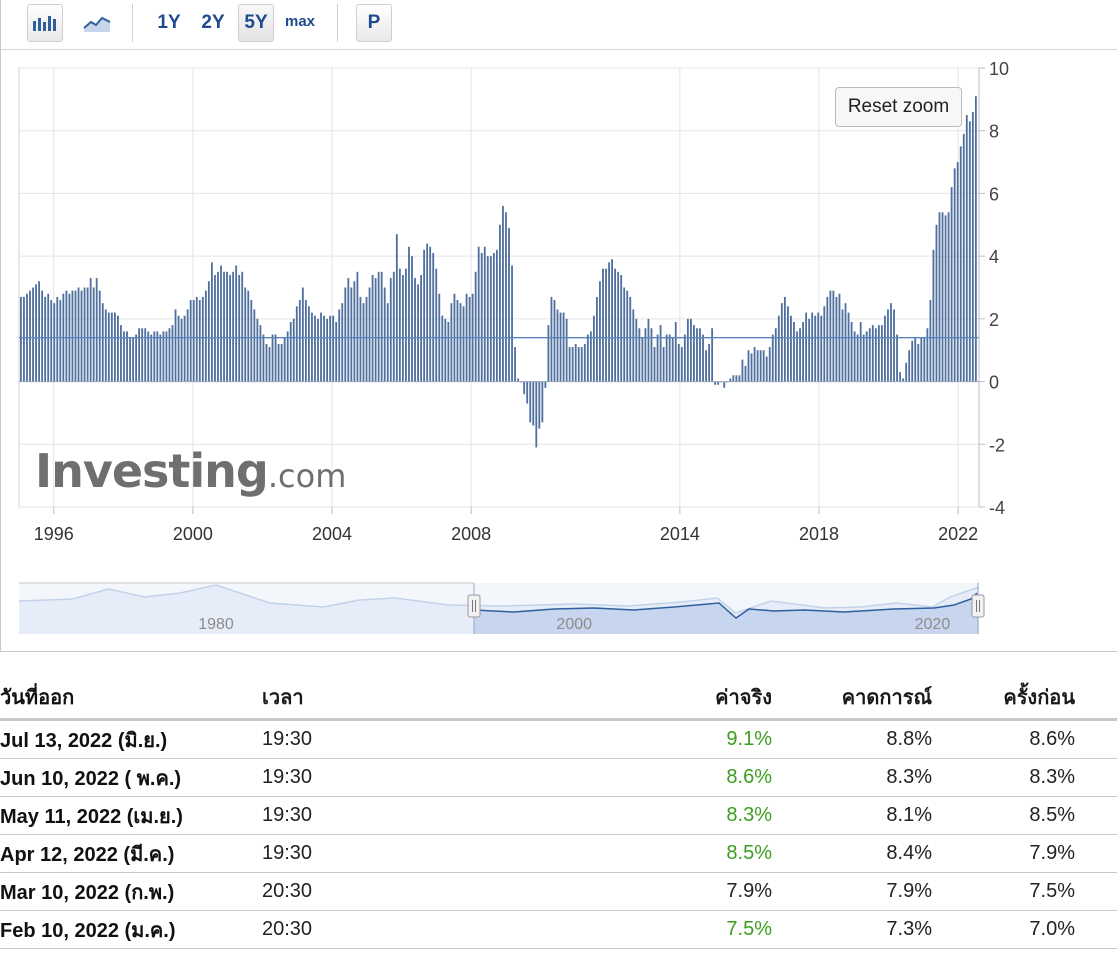  Describe the element at coordinates (712, 739) in the screenshot. I see `row-actual: 9.1%` at that location.